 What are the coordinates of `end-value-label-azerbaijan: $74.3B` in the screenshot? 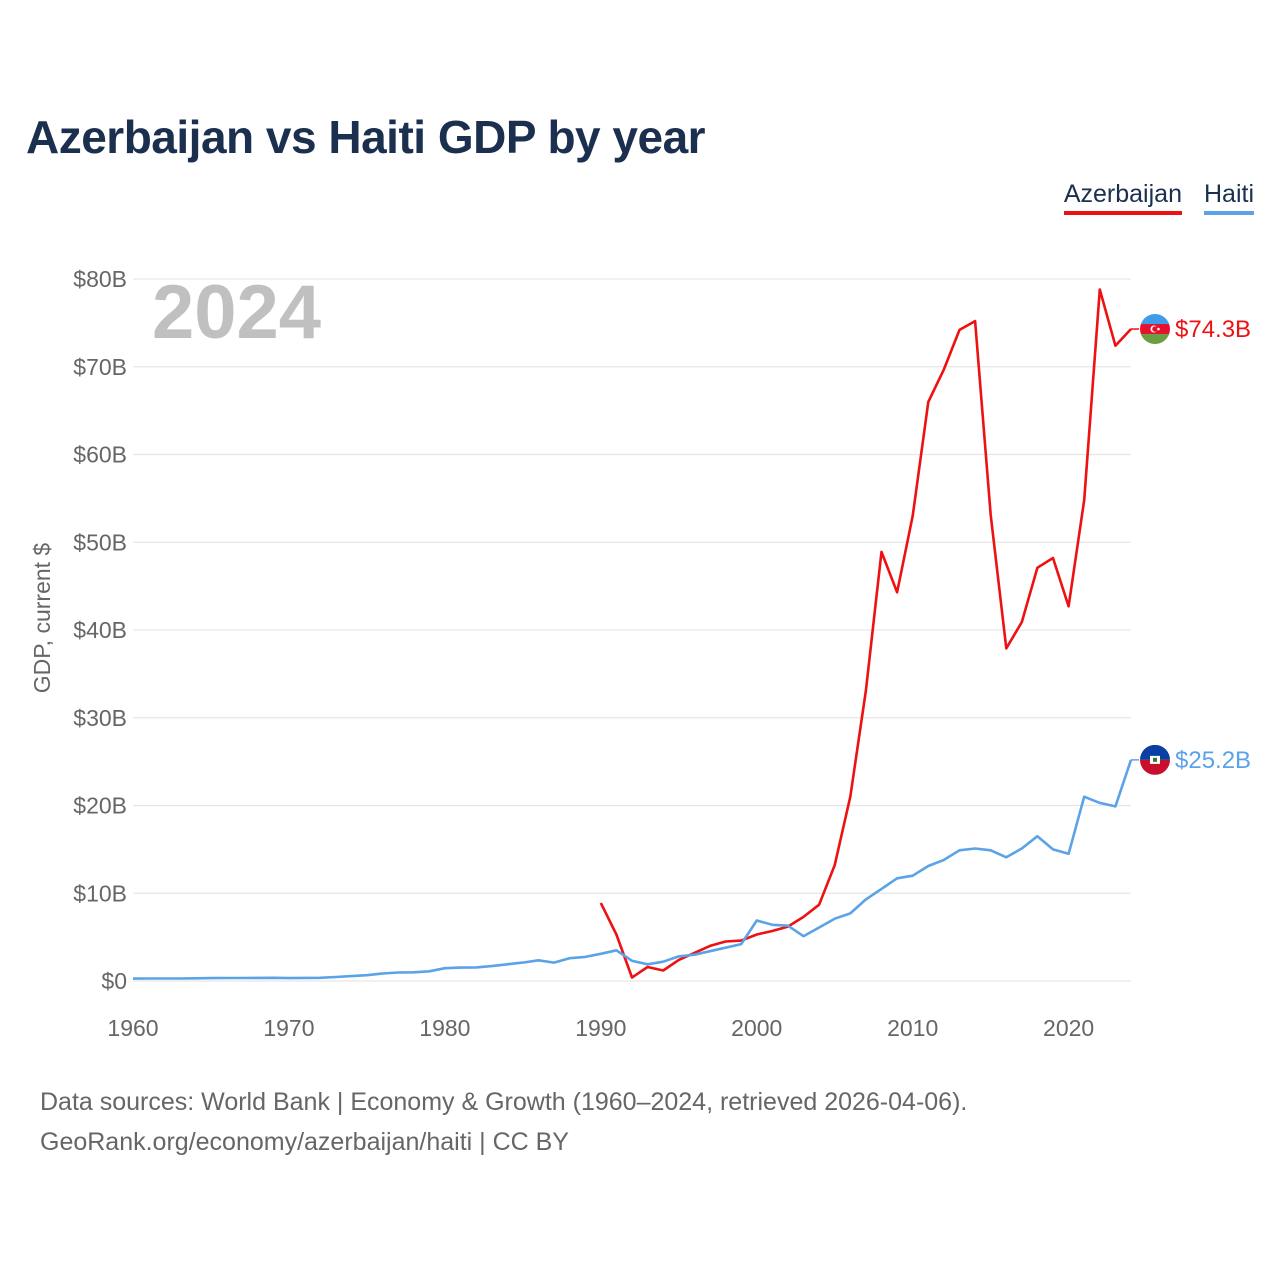 It's located at (1213, 329).